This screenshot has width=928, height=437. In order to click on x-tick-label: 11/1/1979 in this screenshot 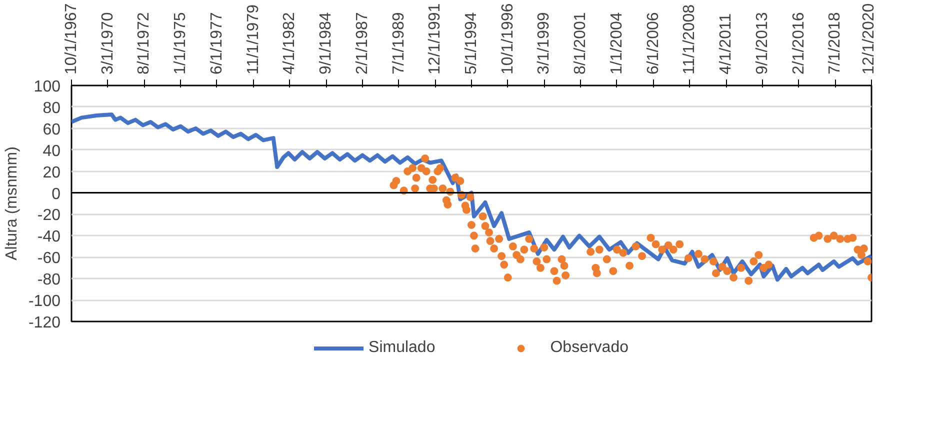, I will do `click(253, 39)`.